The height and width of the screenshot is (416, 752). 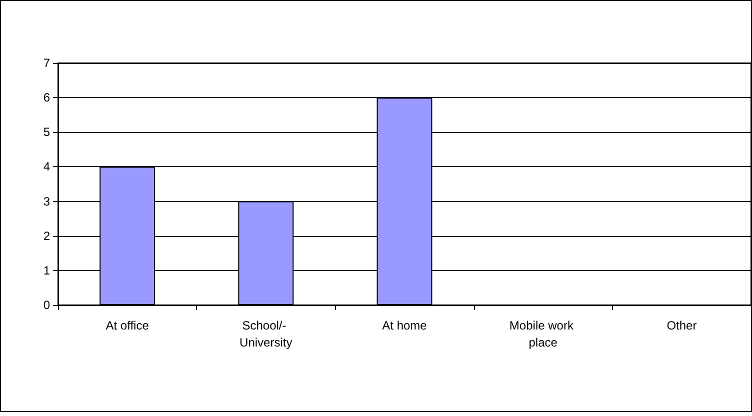 I want to click on x-tick-label: School/- University, so click(x=266, y=334).